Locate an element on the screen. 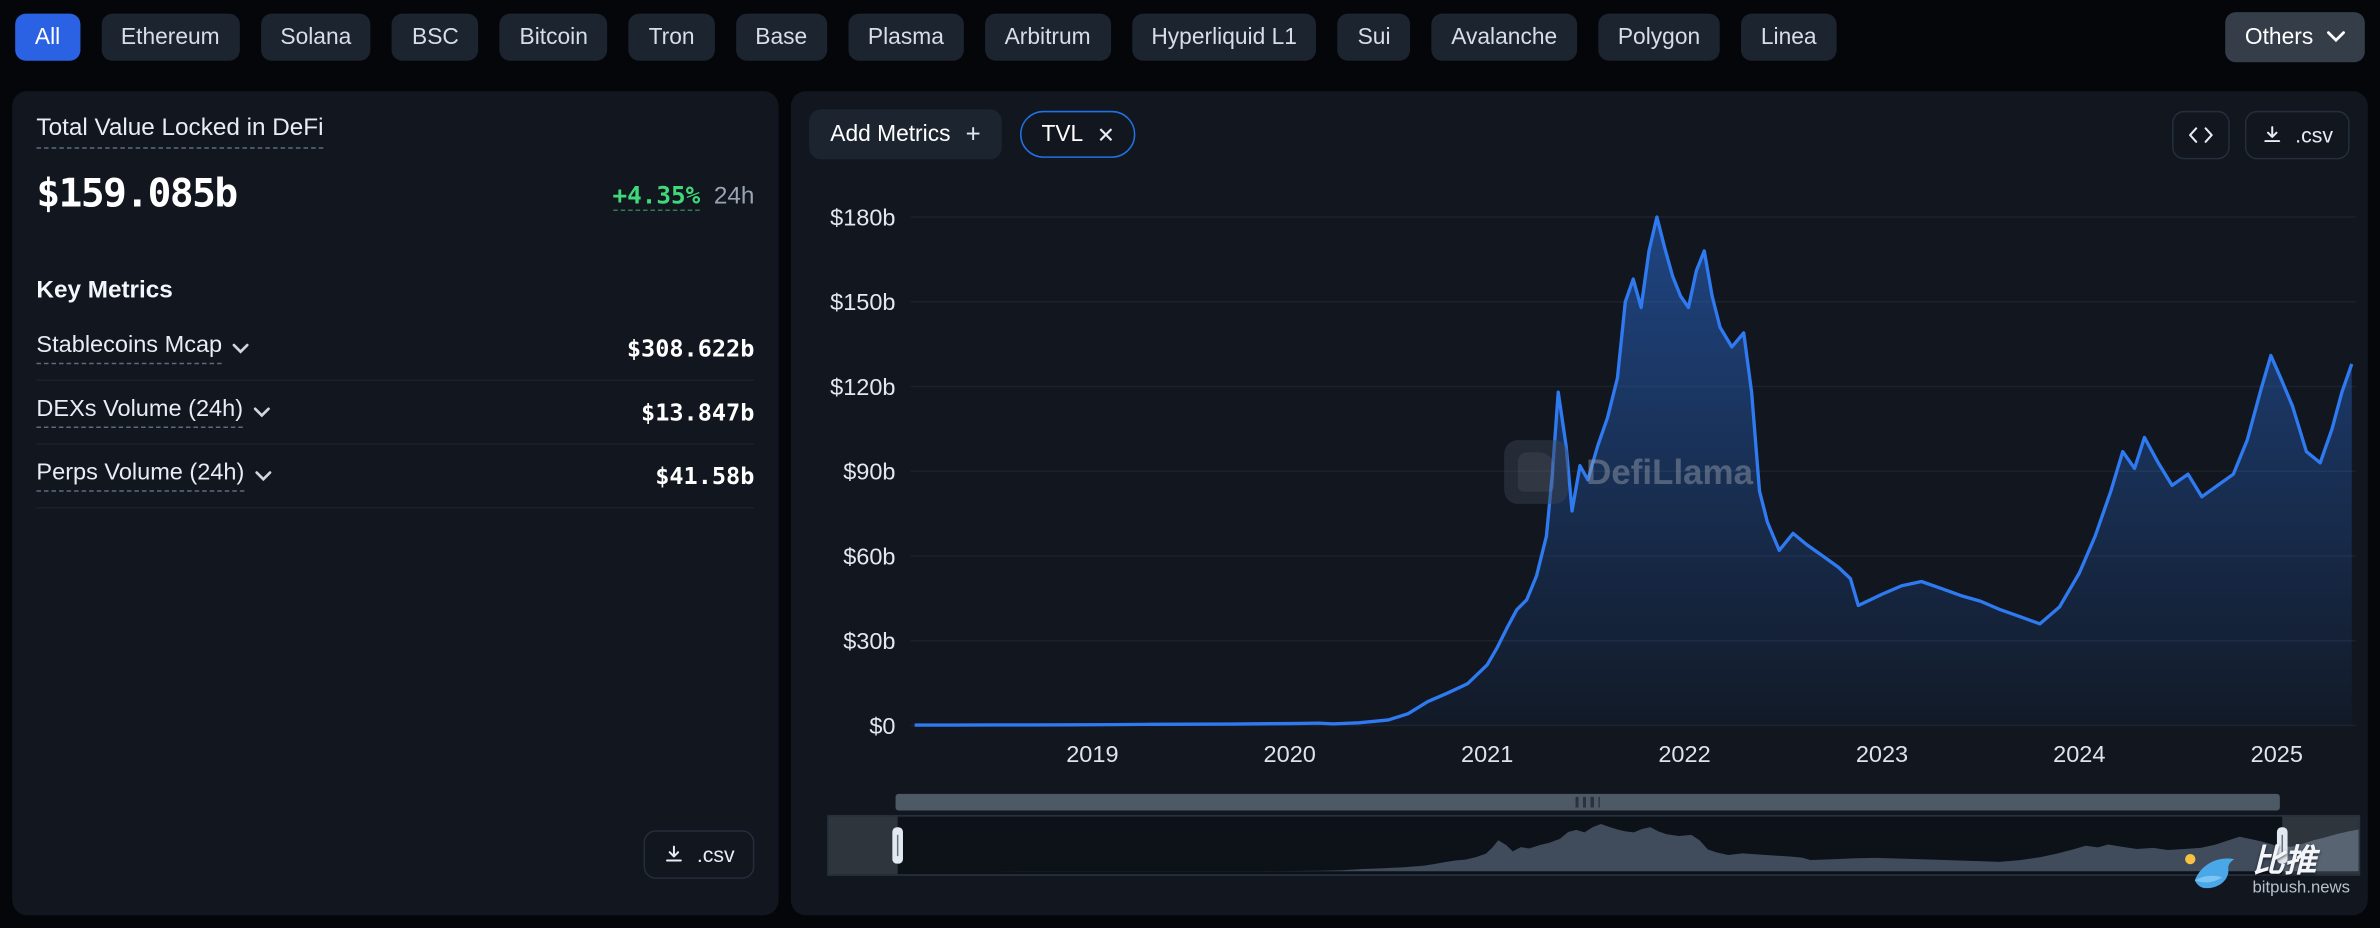 Image resolution: width=2380 pixels, height=928 pixels. x-axis-label: 2022 is located at coordinates (1684, 754).